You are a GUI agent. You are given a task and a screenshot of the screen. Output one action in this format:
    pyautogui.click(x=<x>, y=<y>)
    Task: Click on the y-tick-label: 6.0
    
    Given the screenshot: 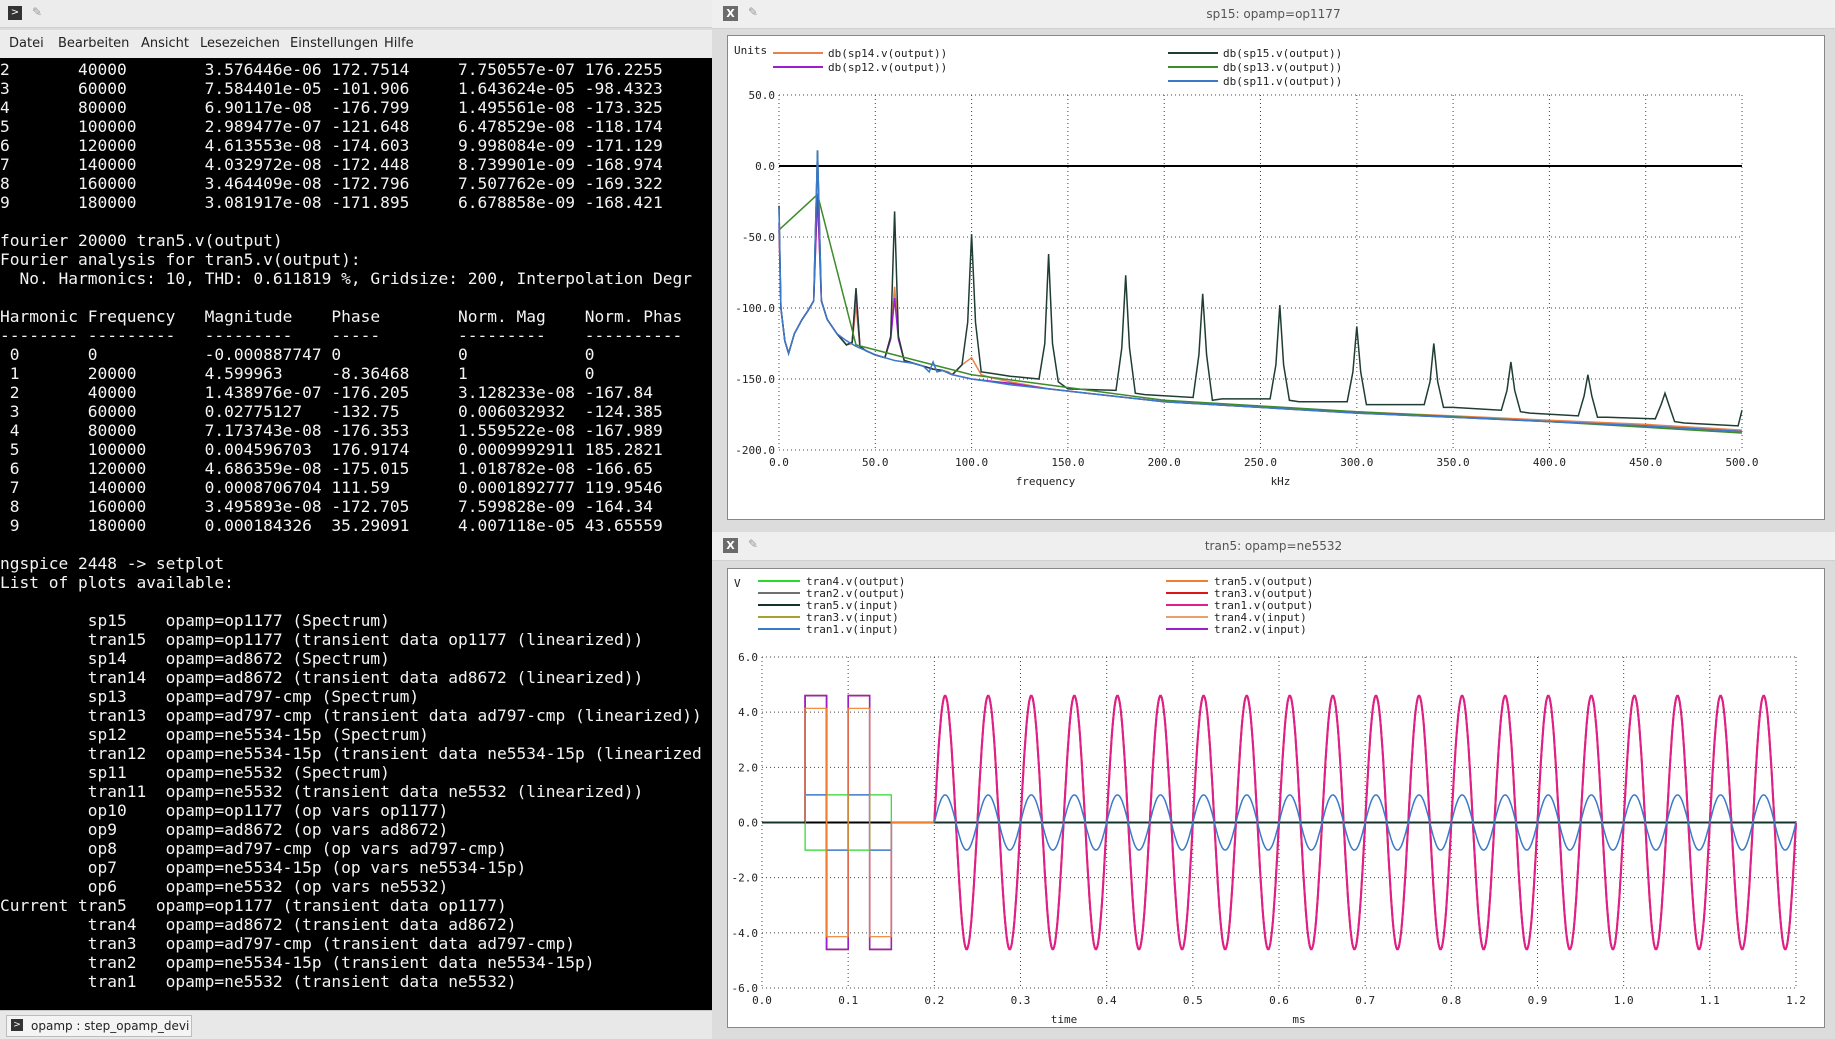 What is the action you would take?
    pyautogui.click(x=748, y=657)
    